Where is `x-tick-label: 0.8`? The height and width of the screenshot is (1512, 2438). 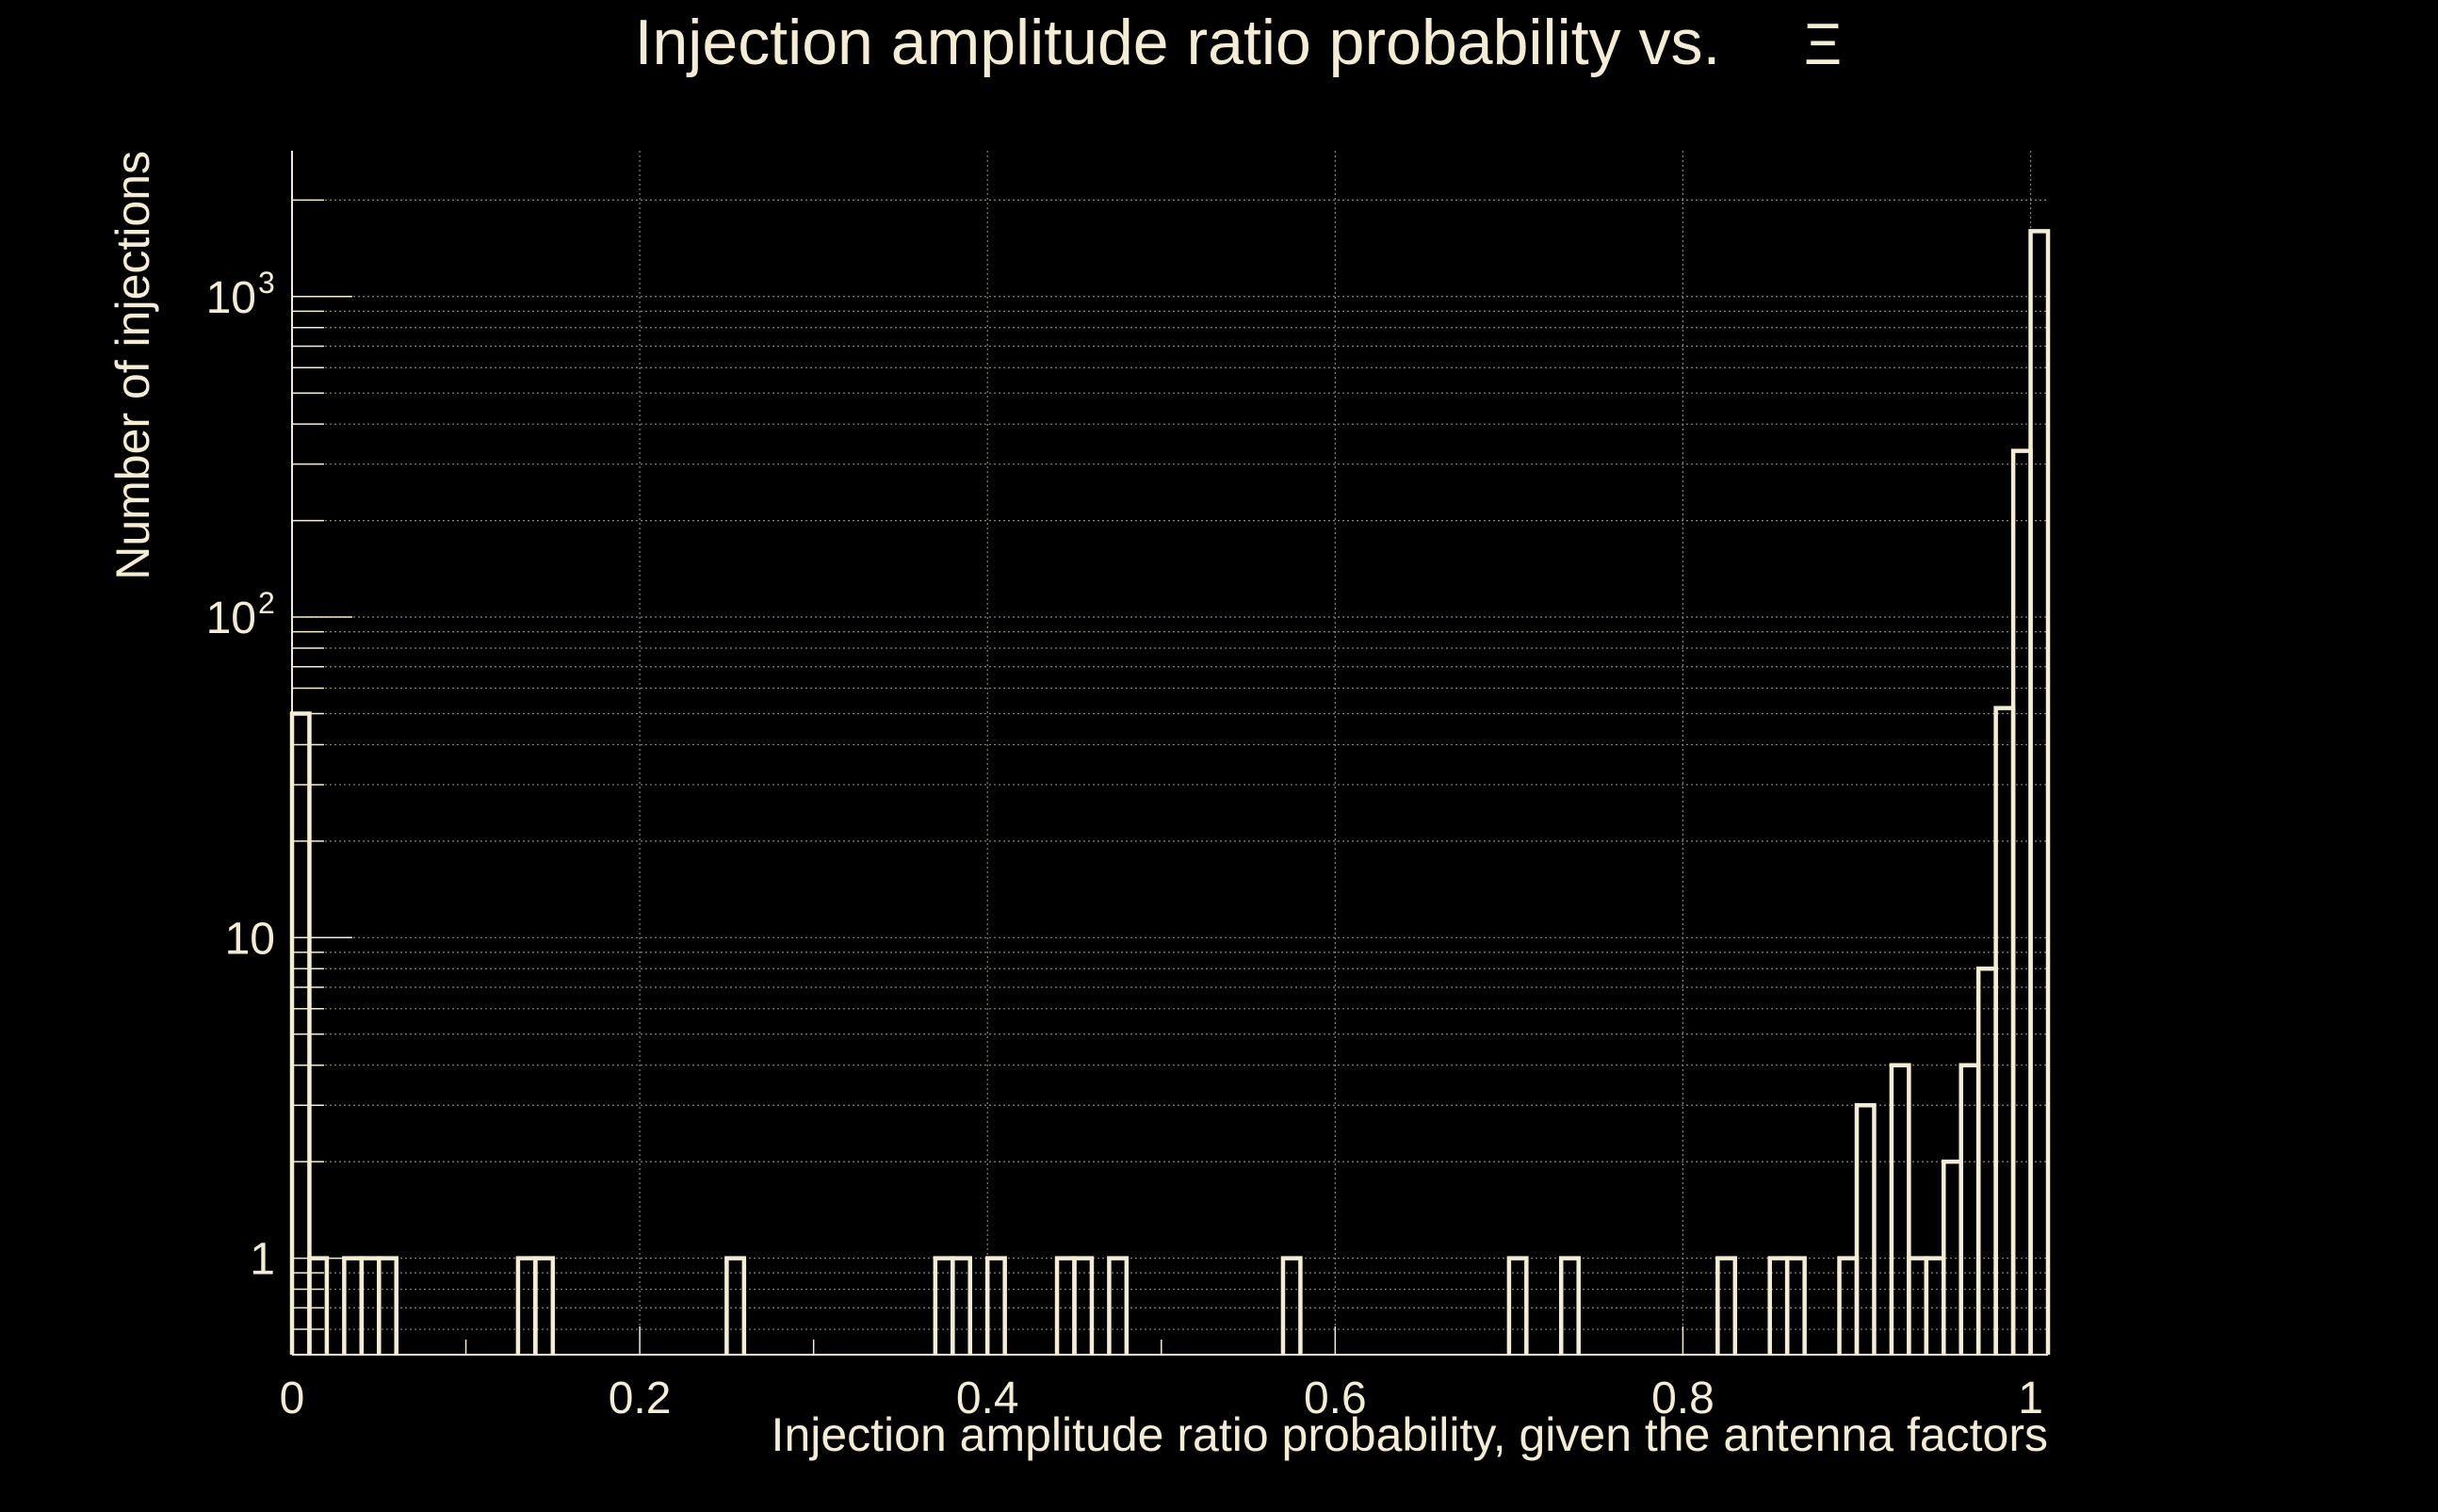
x-tick-label: 0.8 is located at coordinates (1683, 1398).